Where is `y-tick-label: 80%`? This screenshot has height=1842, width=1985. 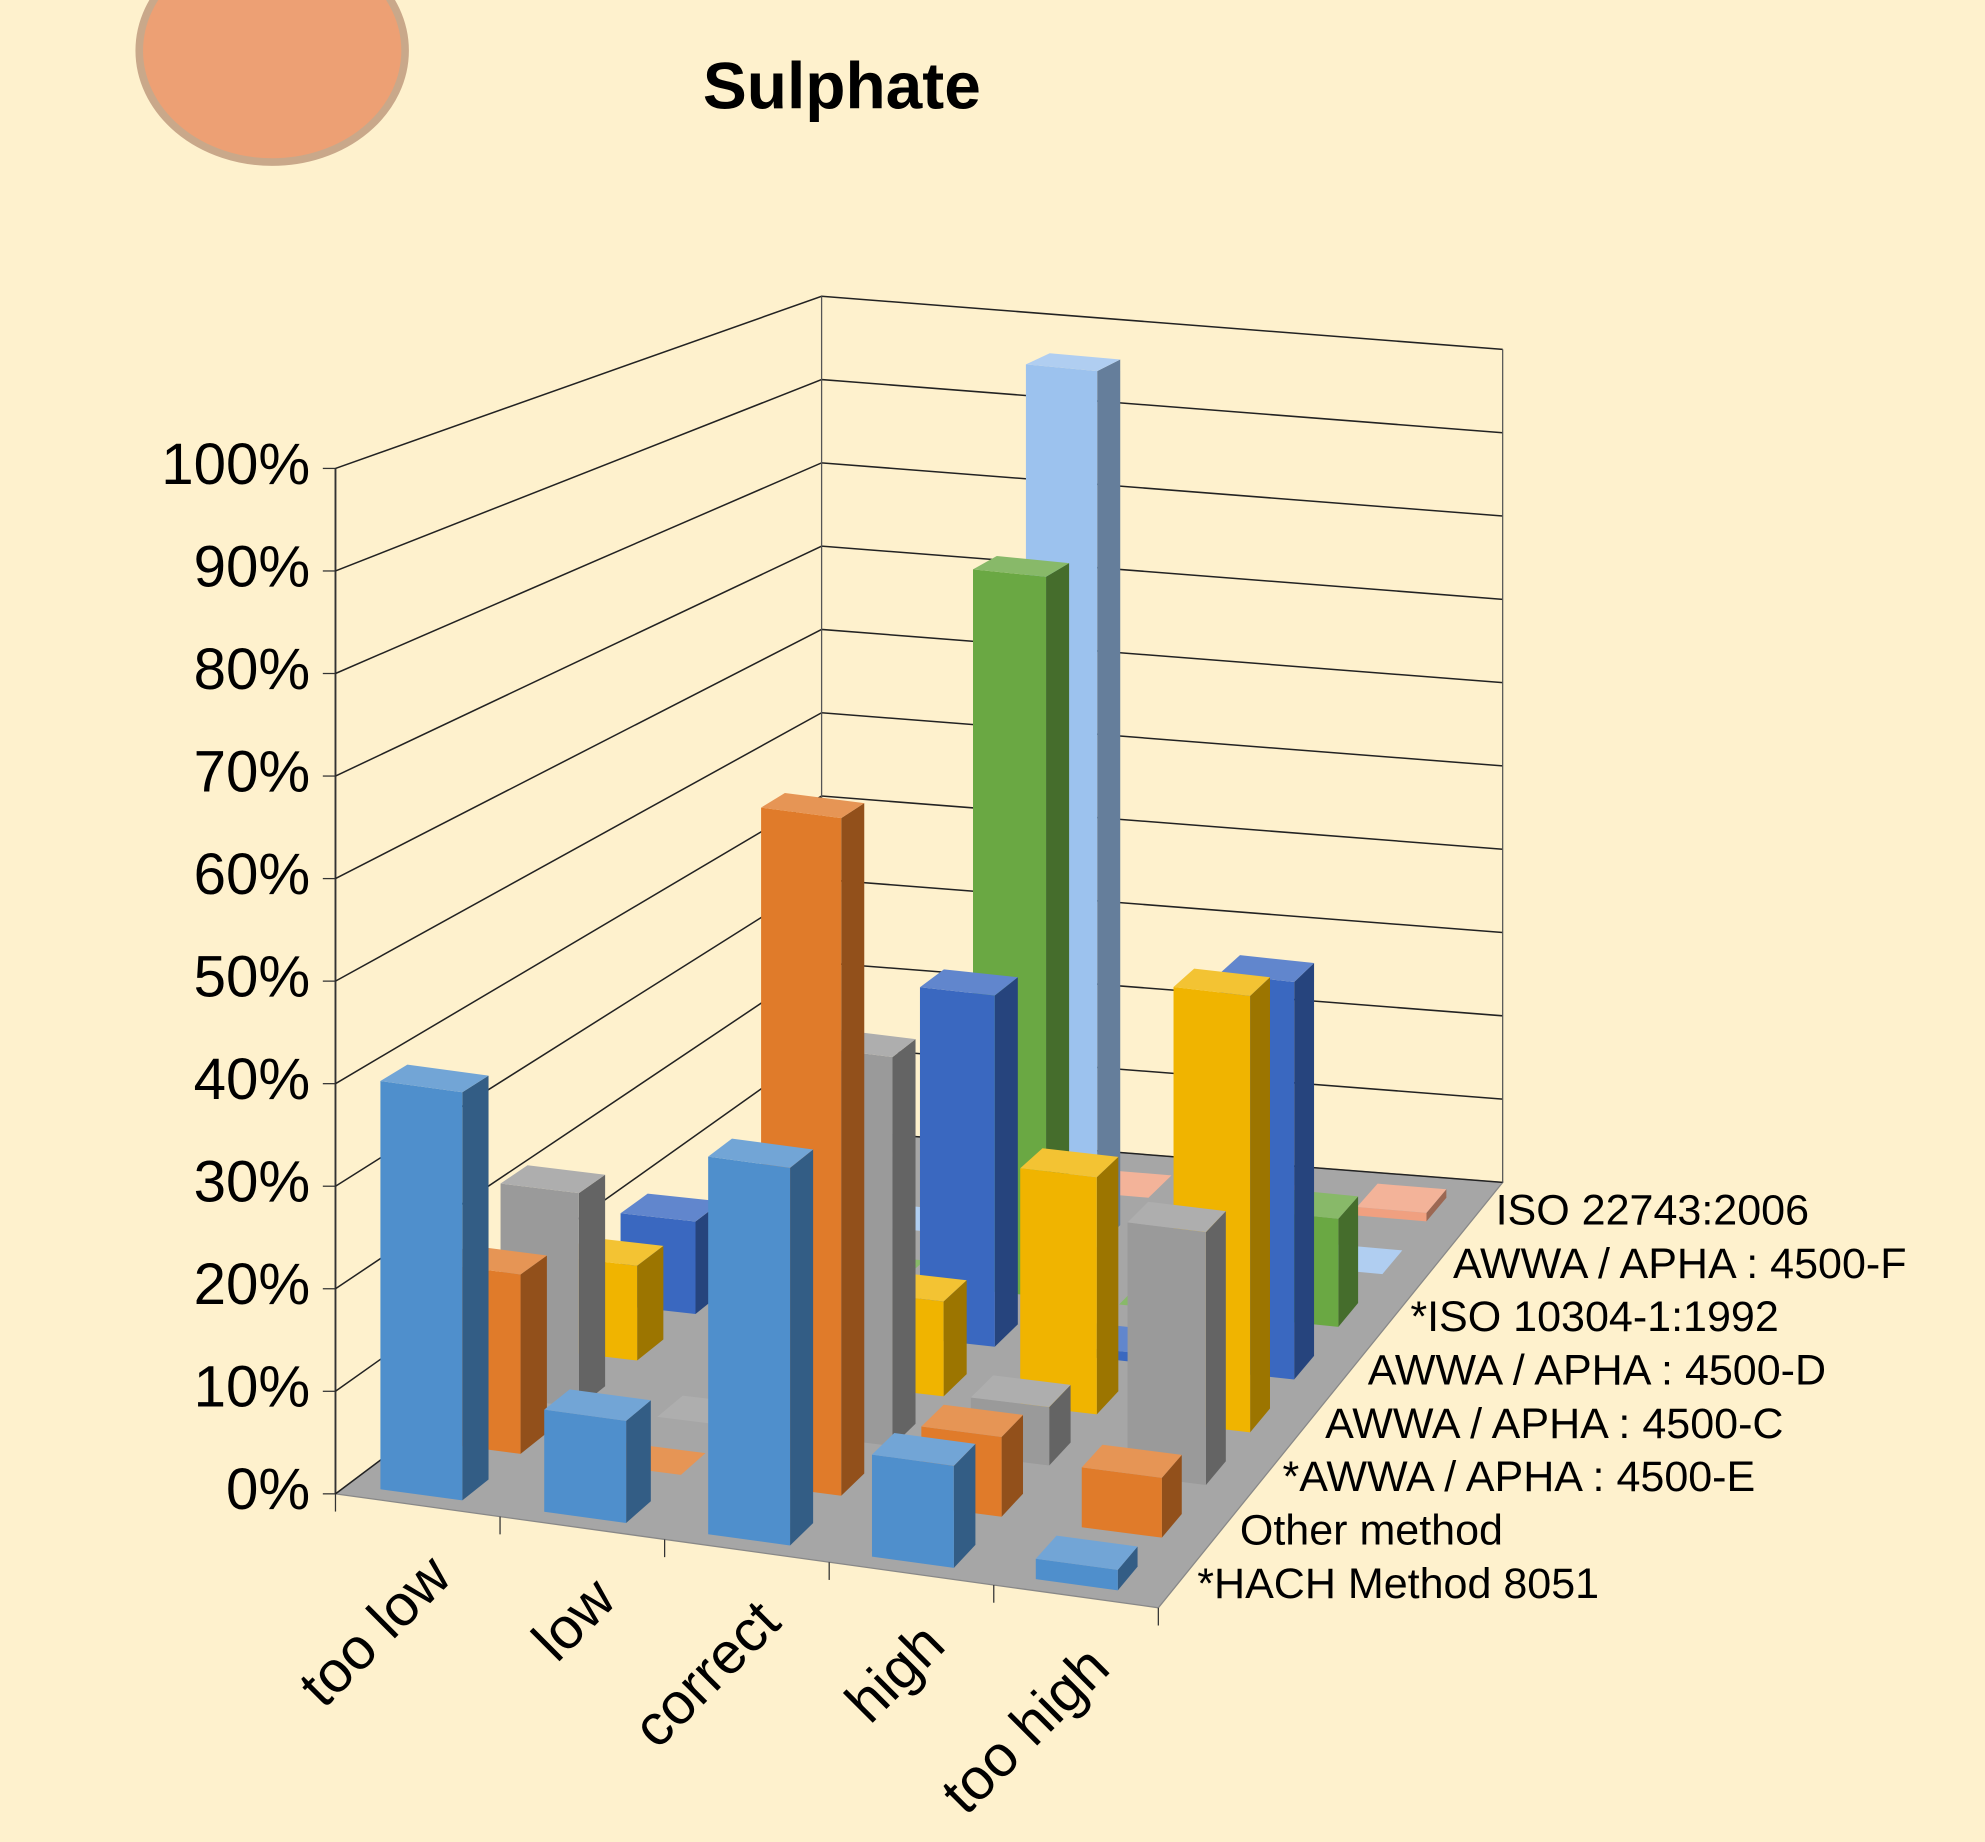
y-tick-label: 80% is located at coordinates (252, 669).